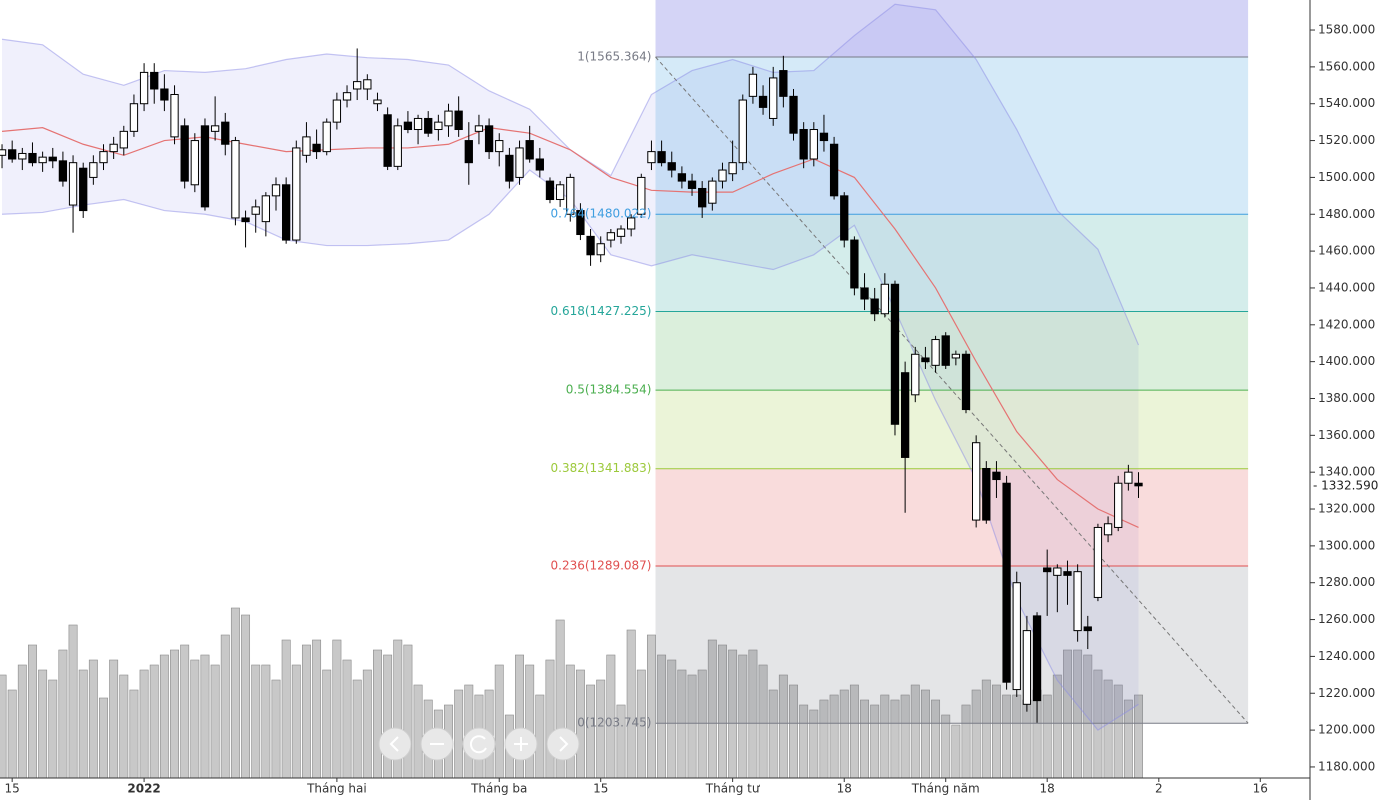  What do you see at coordinates (1346, 545) in the screenshot?
I see `y-tick-label: 1300.000` at bounding box center [1346, 545].